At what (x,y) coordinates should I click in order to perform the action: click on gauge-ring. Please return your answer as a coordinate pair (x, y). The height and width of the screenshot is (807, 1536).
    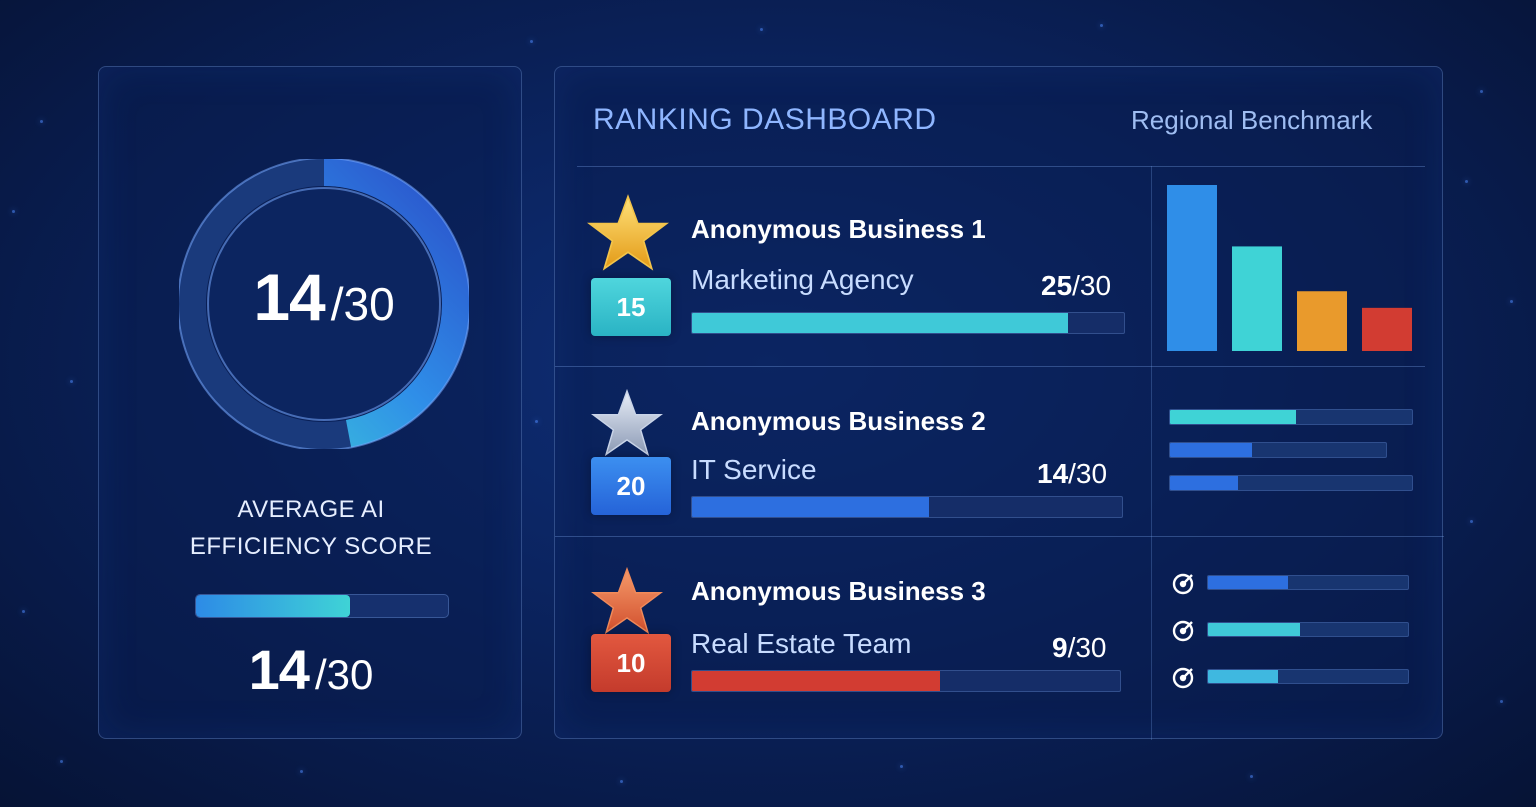
    Looking at the image, I should click on (324, 304).